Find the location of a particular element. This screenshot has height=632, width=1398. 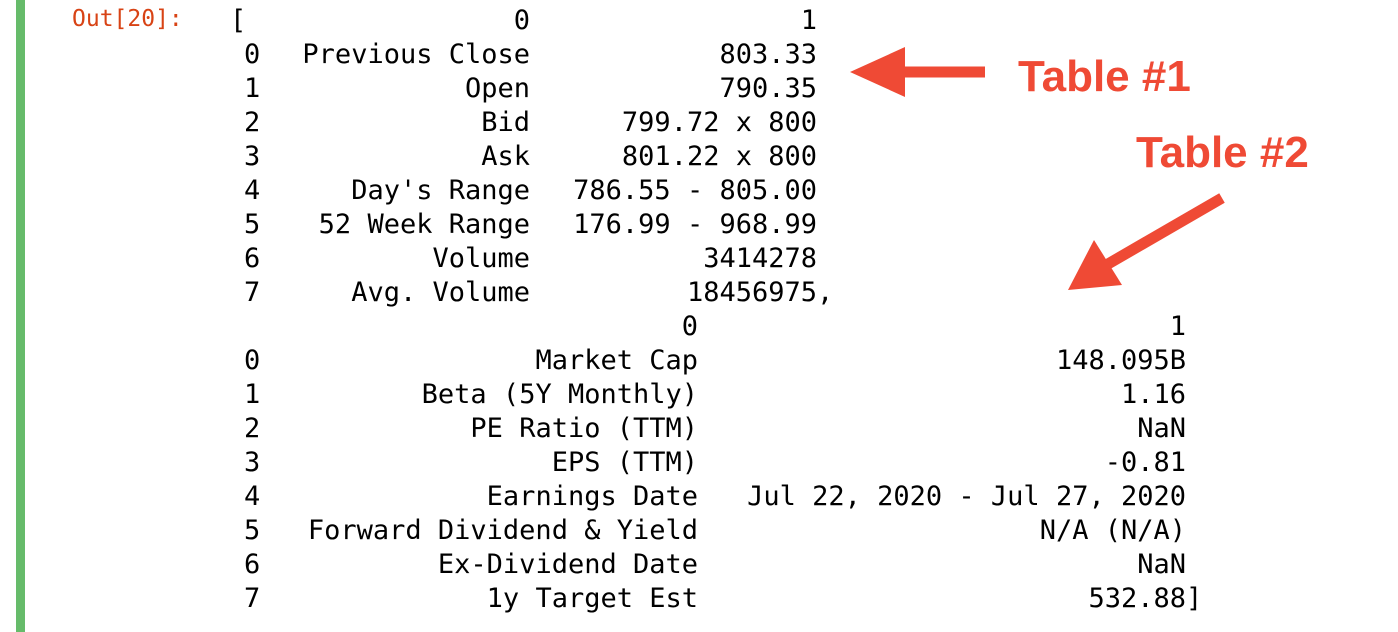

close-bracket: ] is located at coordinates (1194, 598).